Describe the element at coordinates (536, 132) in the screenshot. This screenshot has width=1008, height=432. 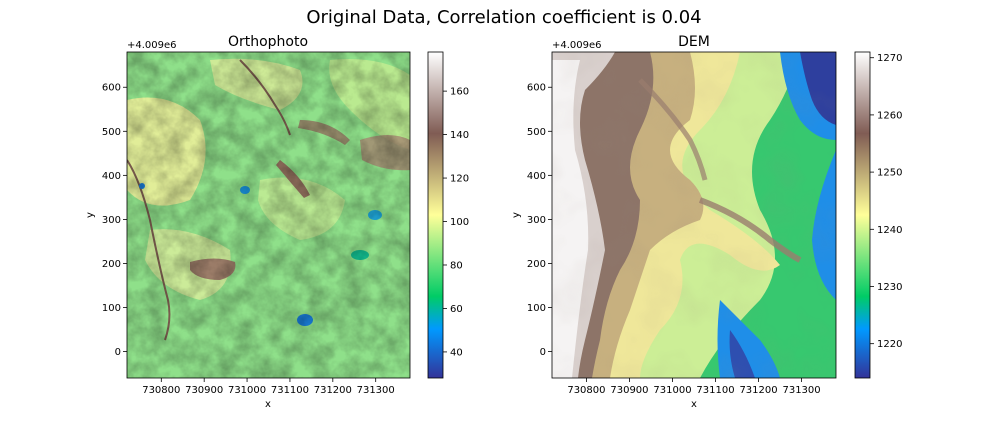
I see `dem-y-tick-label: 500` at that location.